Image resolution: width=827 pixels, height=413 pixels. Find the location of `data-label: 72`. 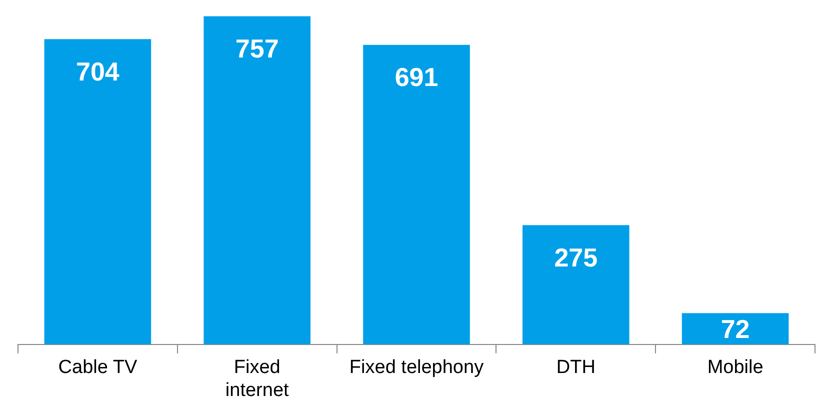

data-label: 72 is located at coordinates (735, 329).